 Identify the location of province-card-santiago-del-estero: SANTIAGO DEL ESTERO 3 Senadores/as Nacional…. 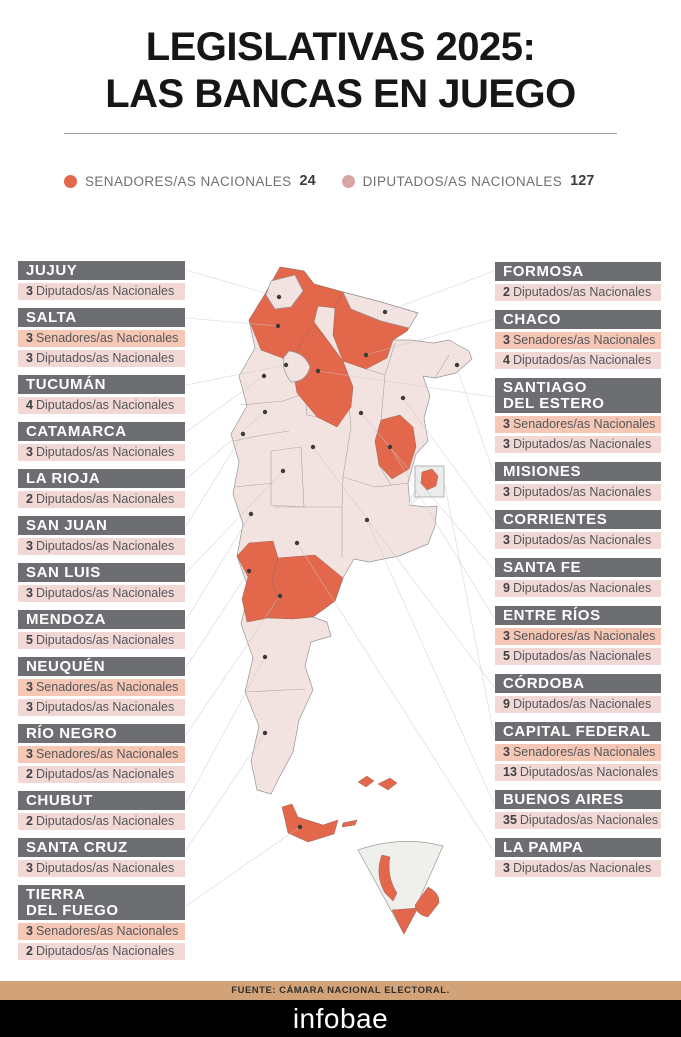
(578, 415).